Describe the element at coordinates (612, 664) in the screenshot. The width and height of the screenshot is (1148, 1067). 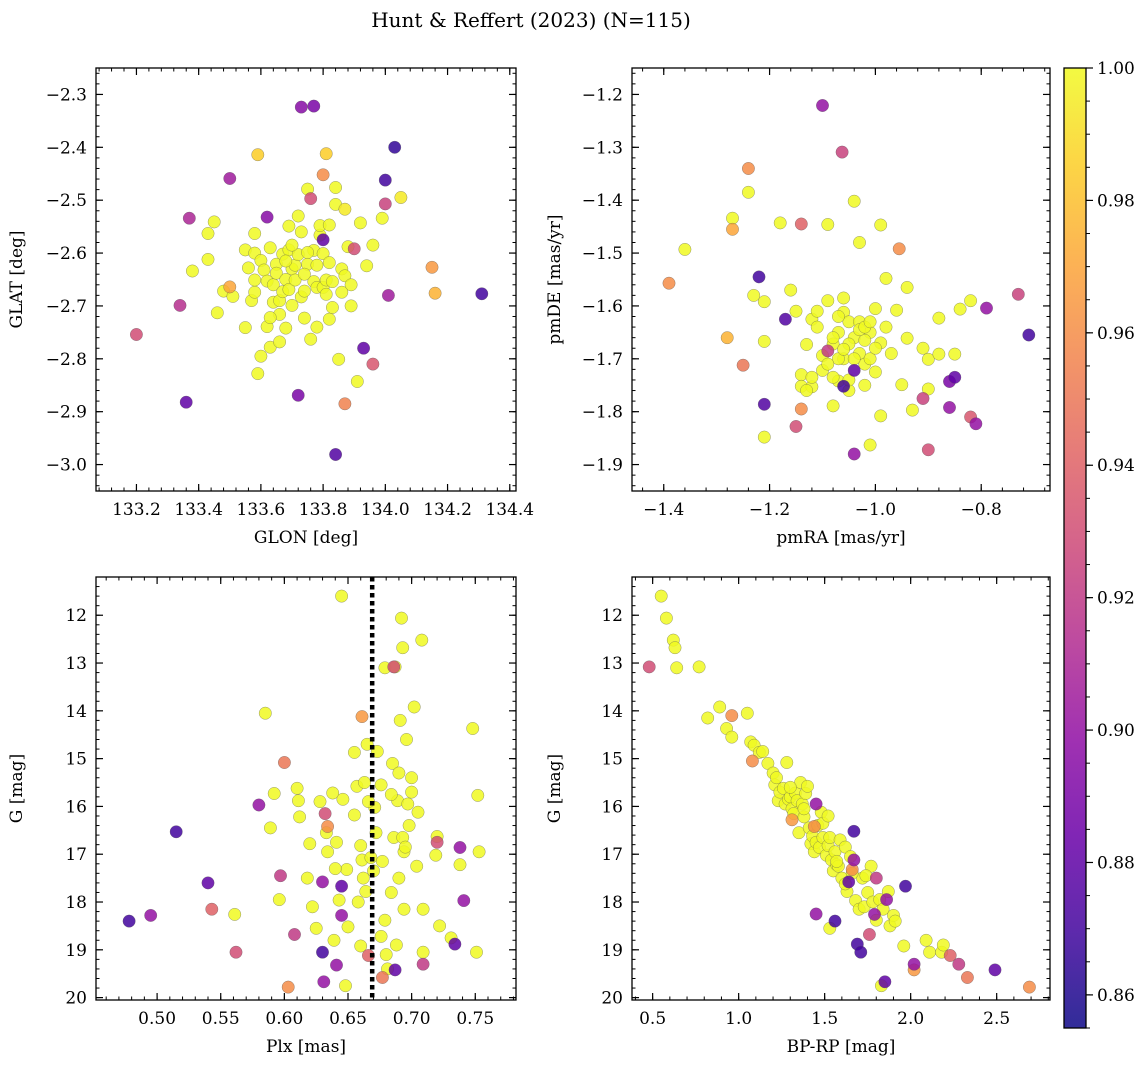
I see `y-tick-label: 13` at that location.